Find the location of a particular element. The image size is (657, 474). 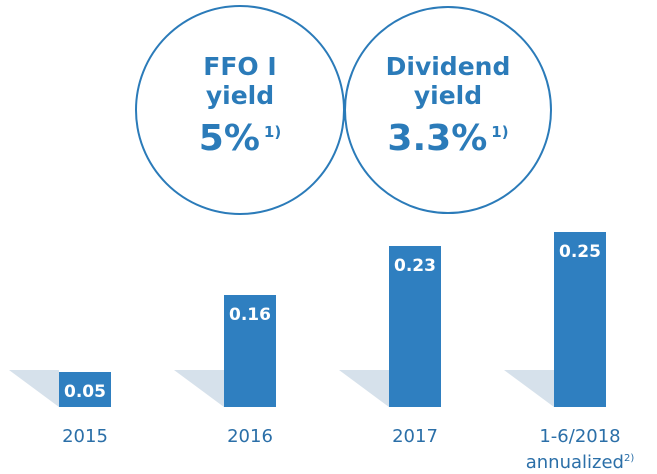

kpi-value: 5% 1) is located at coordinates (240, 135).